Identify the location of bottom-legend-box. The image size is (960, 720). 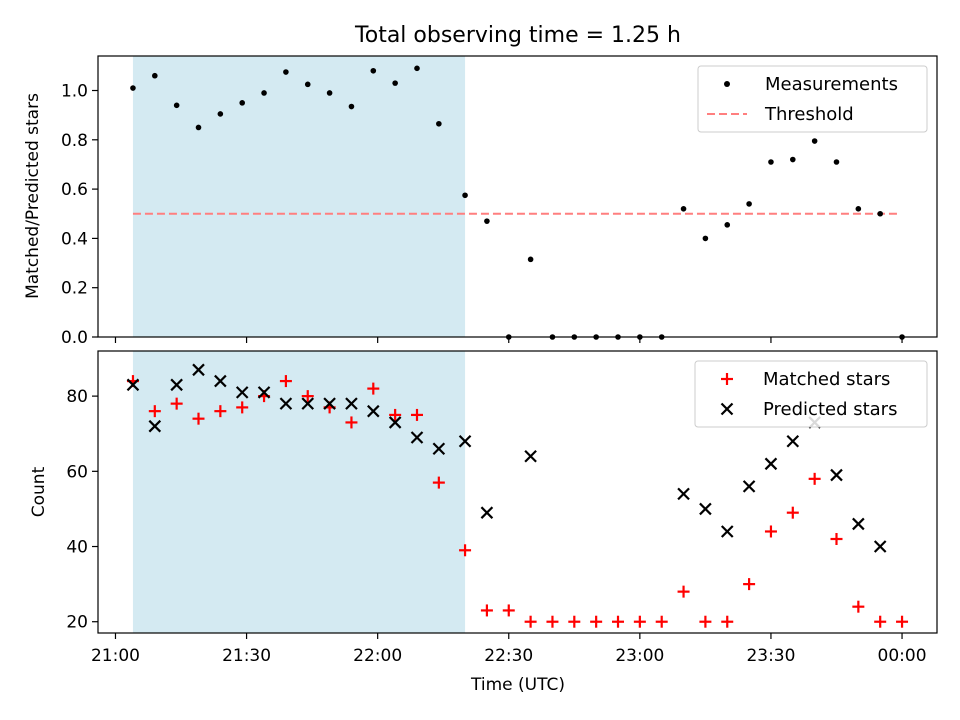
(811, 394).